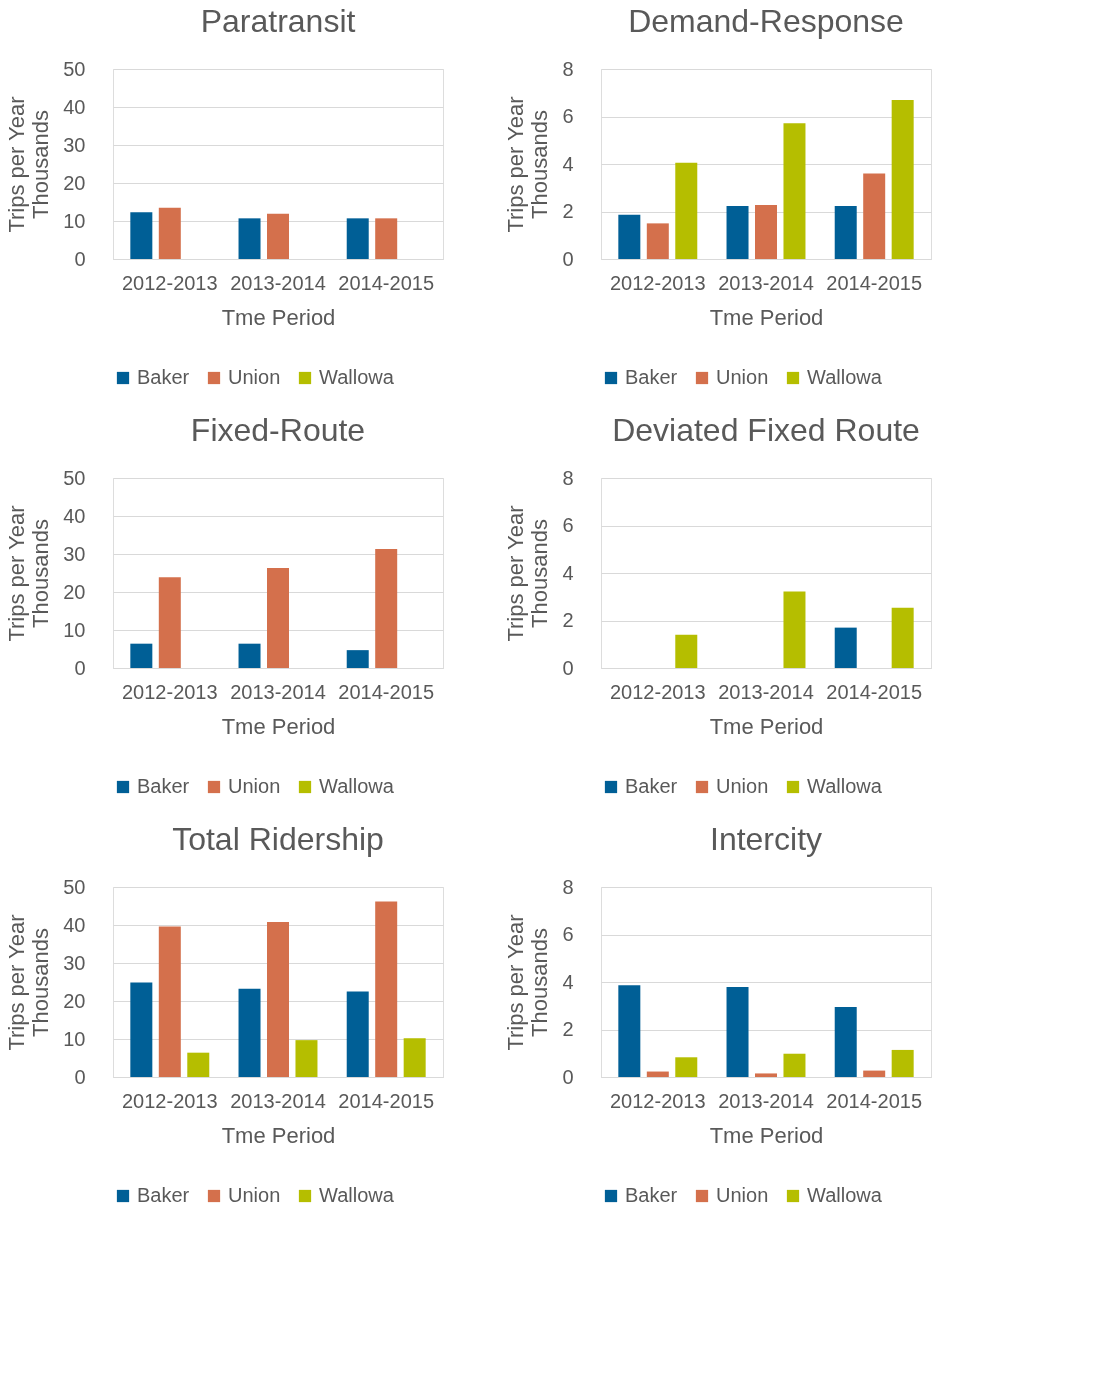  I want to click on chart-title: Paratransit, so click(278, 21).